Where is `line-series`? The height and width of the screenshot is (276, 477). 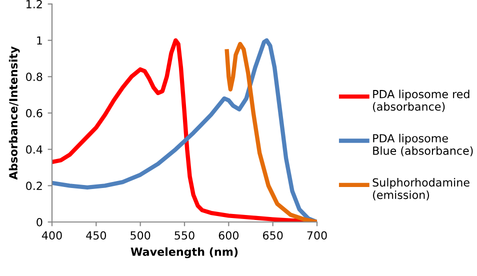 line-series is located at coordinates (270, 132).